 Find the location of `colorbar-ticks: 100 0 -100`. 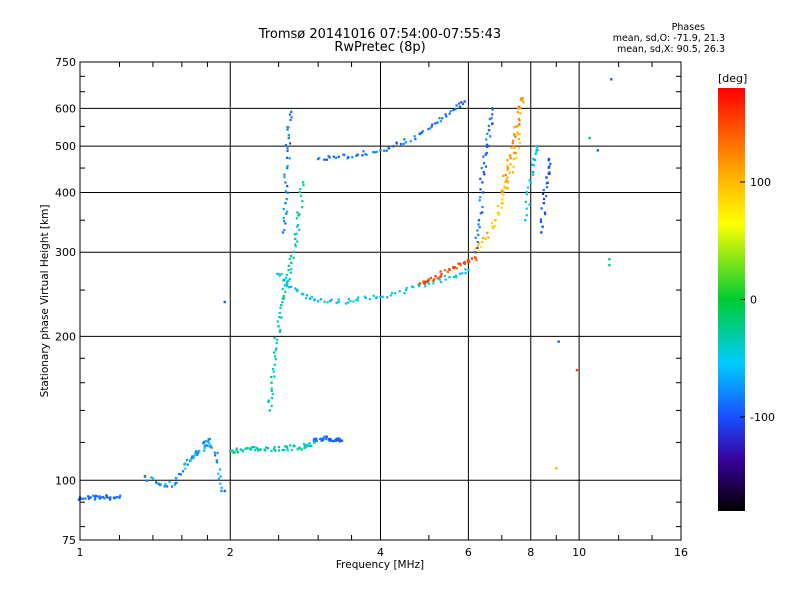

colorbar-ticks: 100 0 -100 is located at coordinates (757, 300).